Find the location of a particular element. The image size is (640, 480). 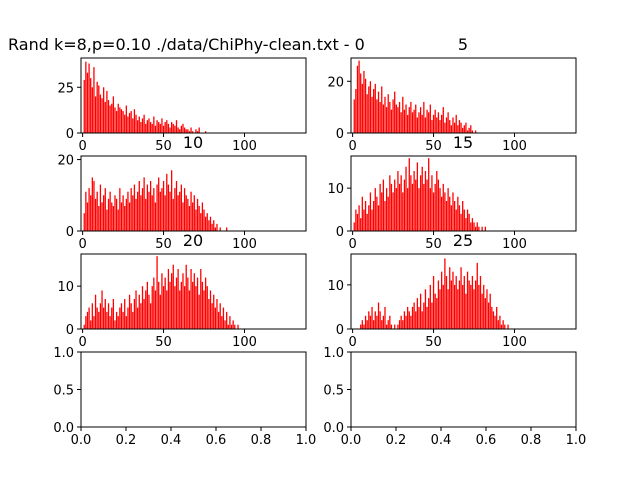

y-tick-label: 0.0 is located at coordinates (333, 428).